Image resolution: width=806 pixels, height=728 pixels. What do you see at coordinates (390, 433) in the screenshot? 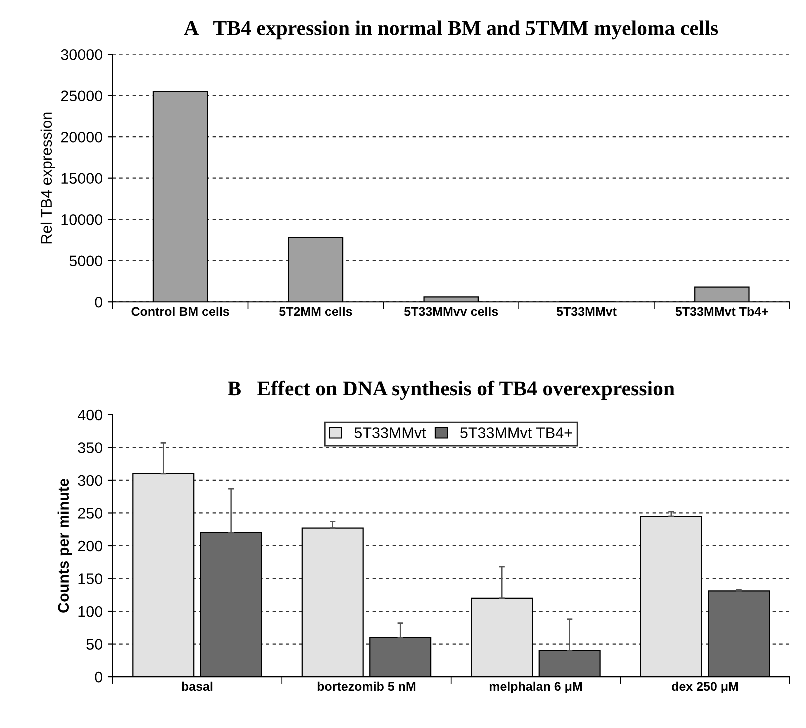
I see `legend-label: 5T33MMvt` at bounding box center [390, 433].